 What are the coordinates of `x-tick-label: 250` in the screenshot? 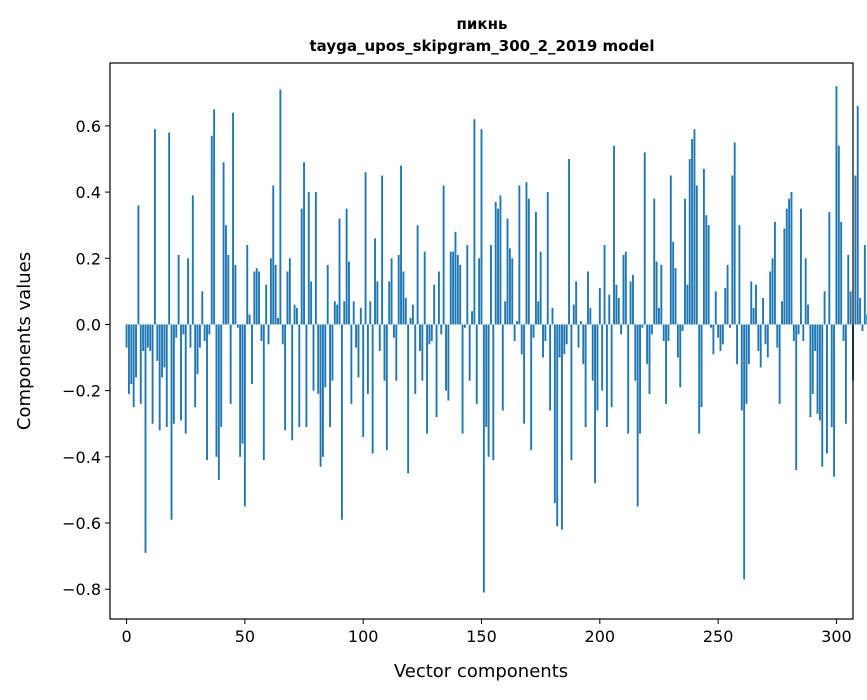 It's located at (718, 636).